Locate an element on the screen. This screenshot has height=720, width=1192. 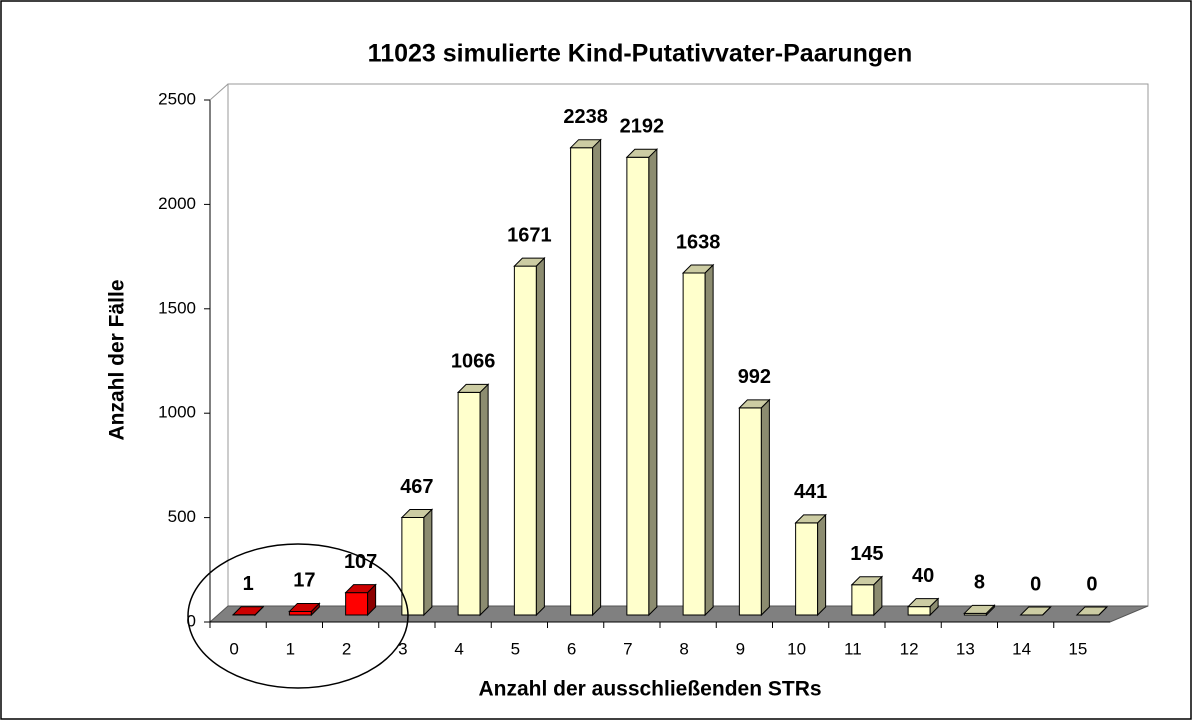
x-tick-label: 15 is located at coordinates (1077, 648).